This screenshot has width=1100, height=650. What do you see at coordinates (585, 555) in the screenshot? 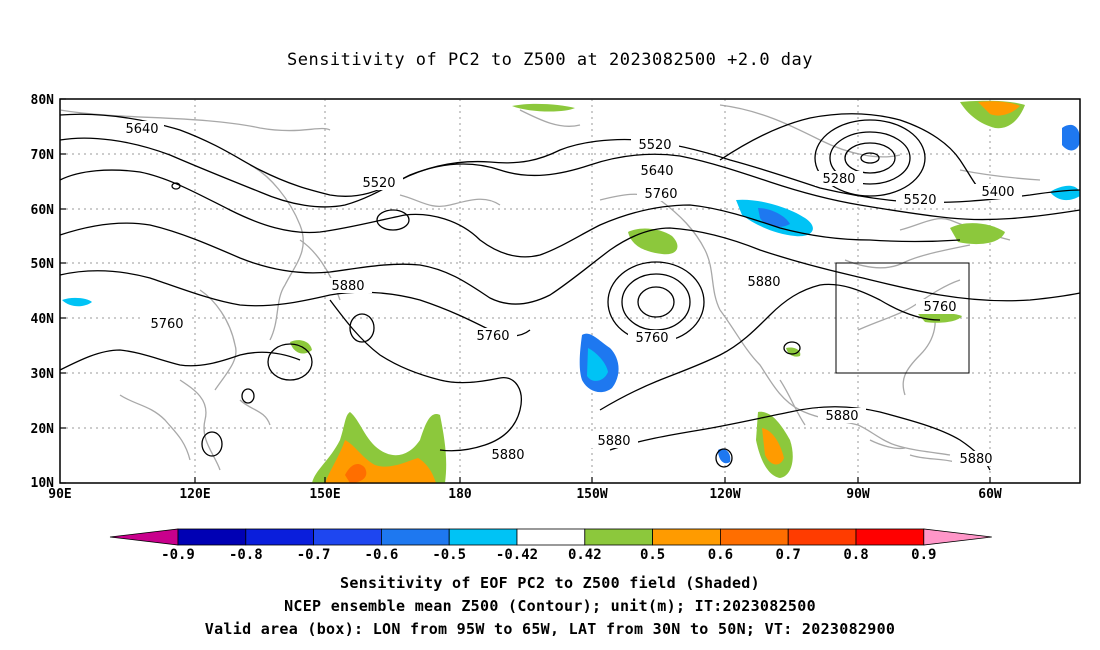
I see `colorbar-label: 0.42` at bounding box center [585, 555].